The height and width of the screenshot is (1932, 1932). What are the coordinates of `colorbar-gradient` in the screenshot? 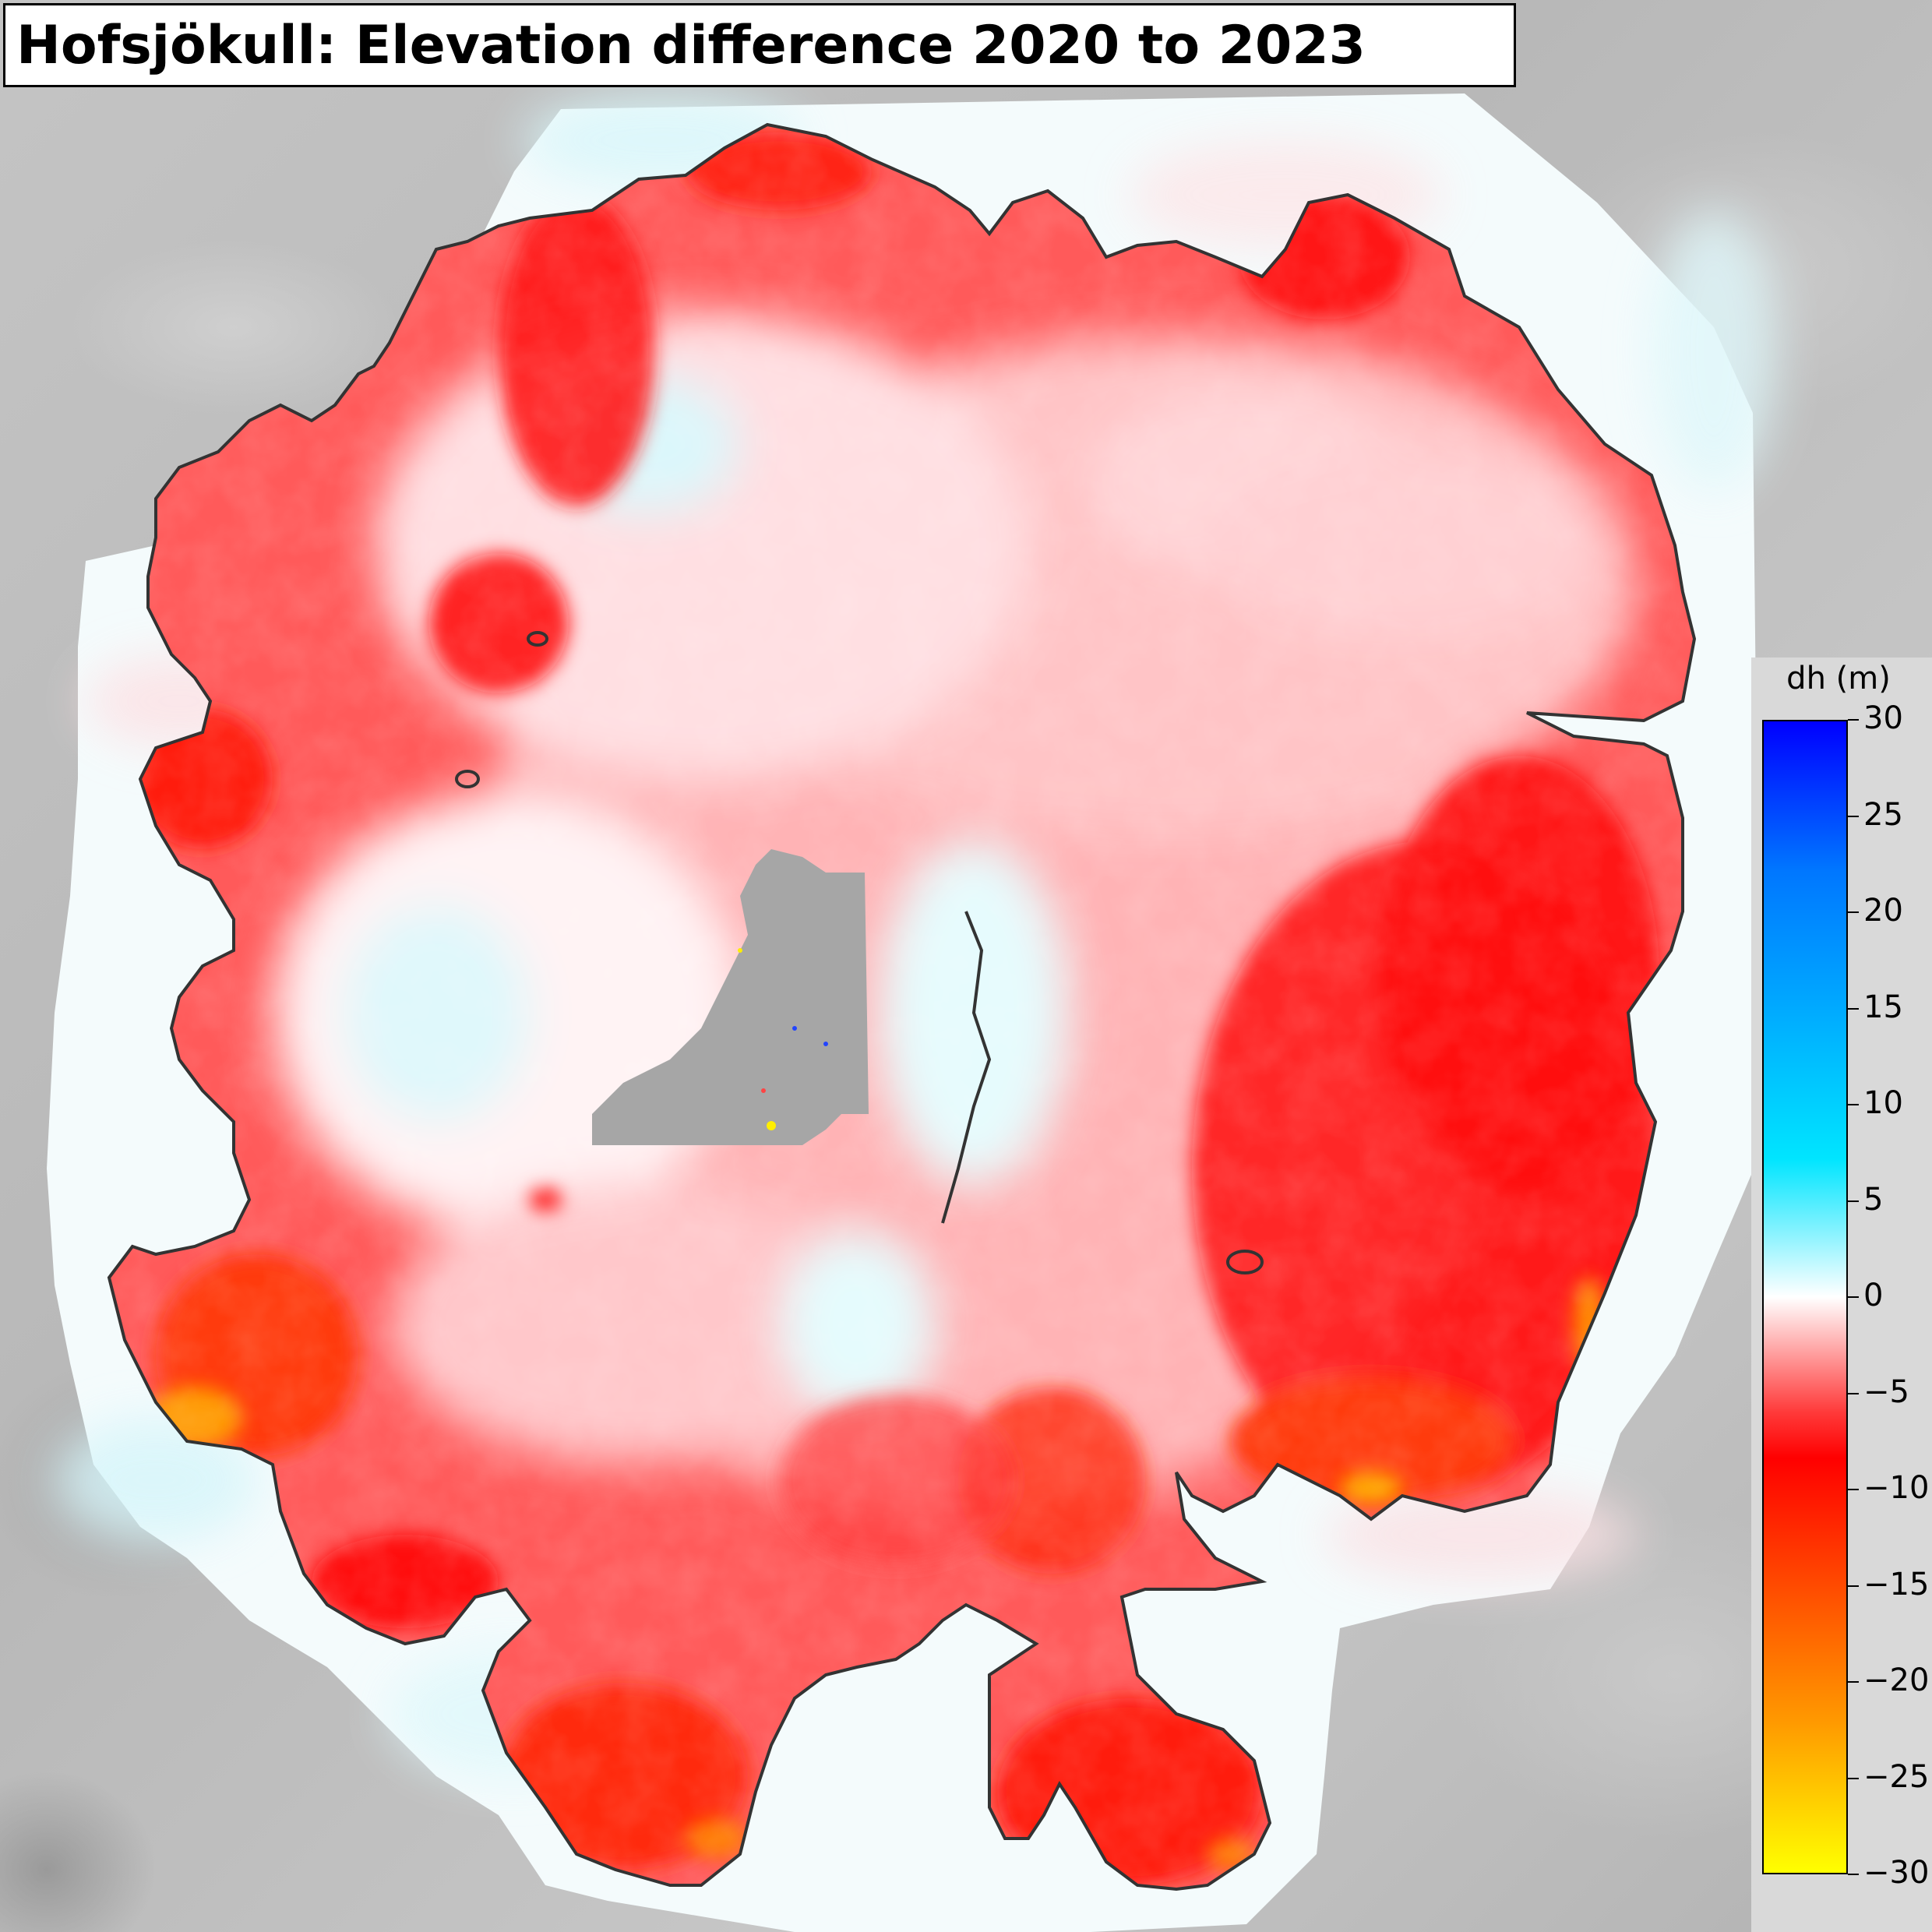 It's located at (1805, 1297).